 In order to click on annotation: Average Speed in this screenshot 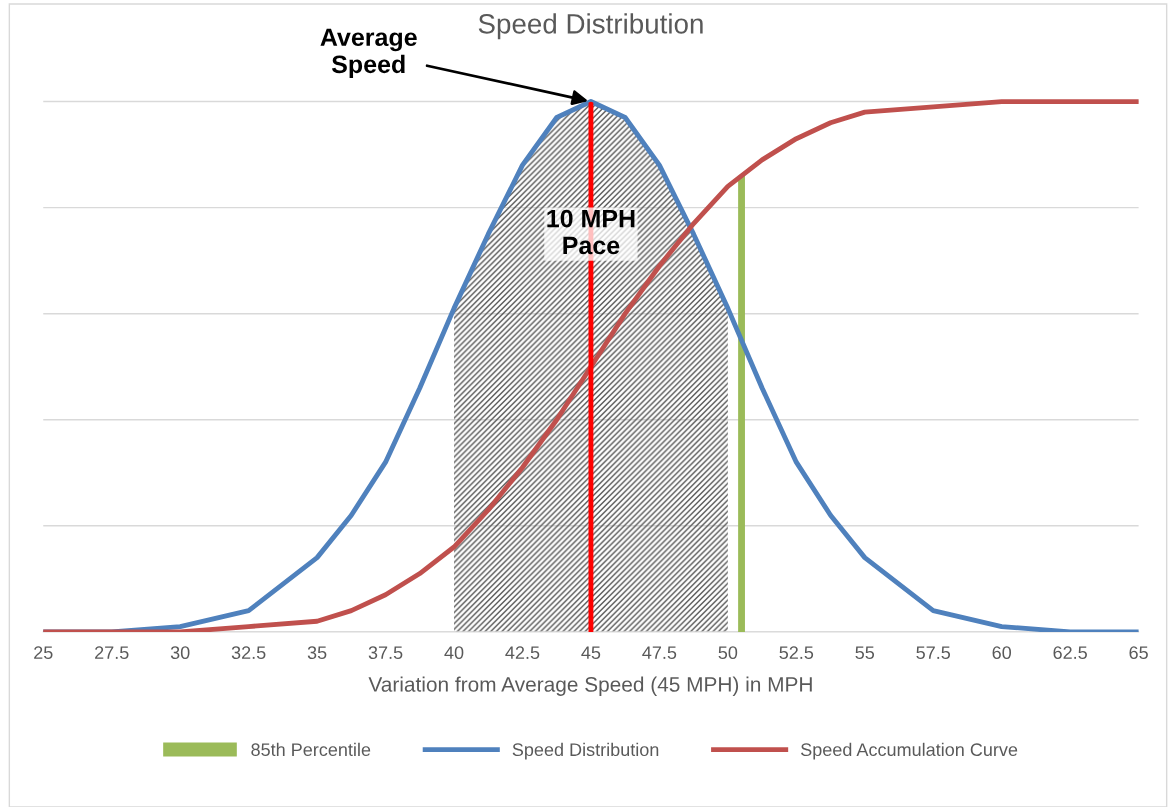, I will do `click(368, 53)`.